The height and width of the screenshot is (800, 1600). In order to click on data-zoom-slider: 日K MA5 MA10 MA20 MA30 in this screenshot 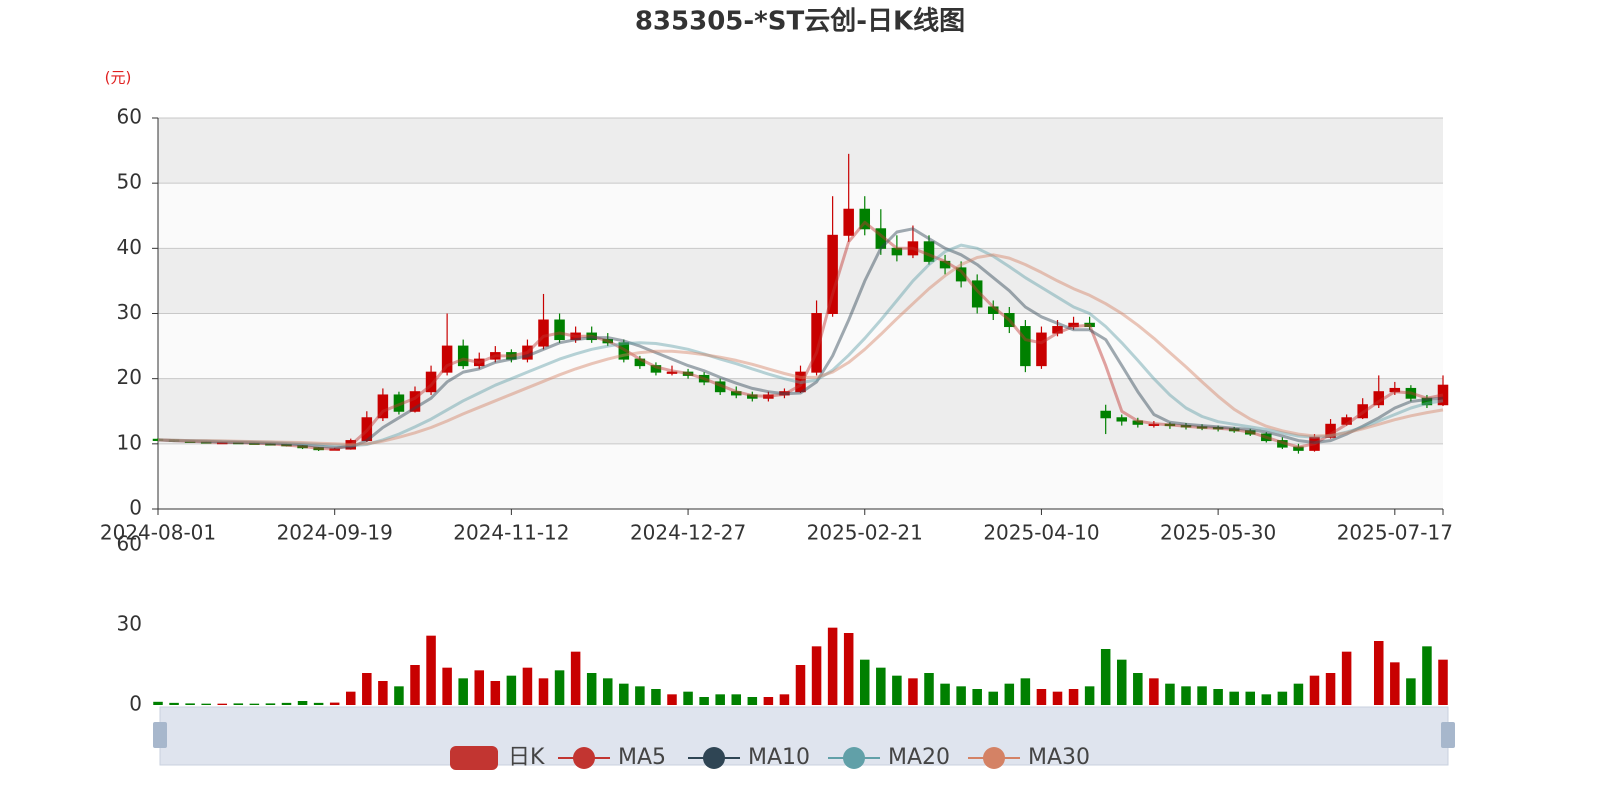, I will do `click(804, 738)`.